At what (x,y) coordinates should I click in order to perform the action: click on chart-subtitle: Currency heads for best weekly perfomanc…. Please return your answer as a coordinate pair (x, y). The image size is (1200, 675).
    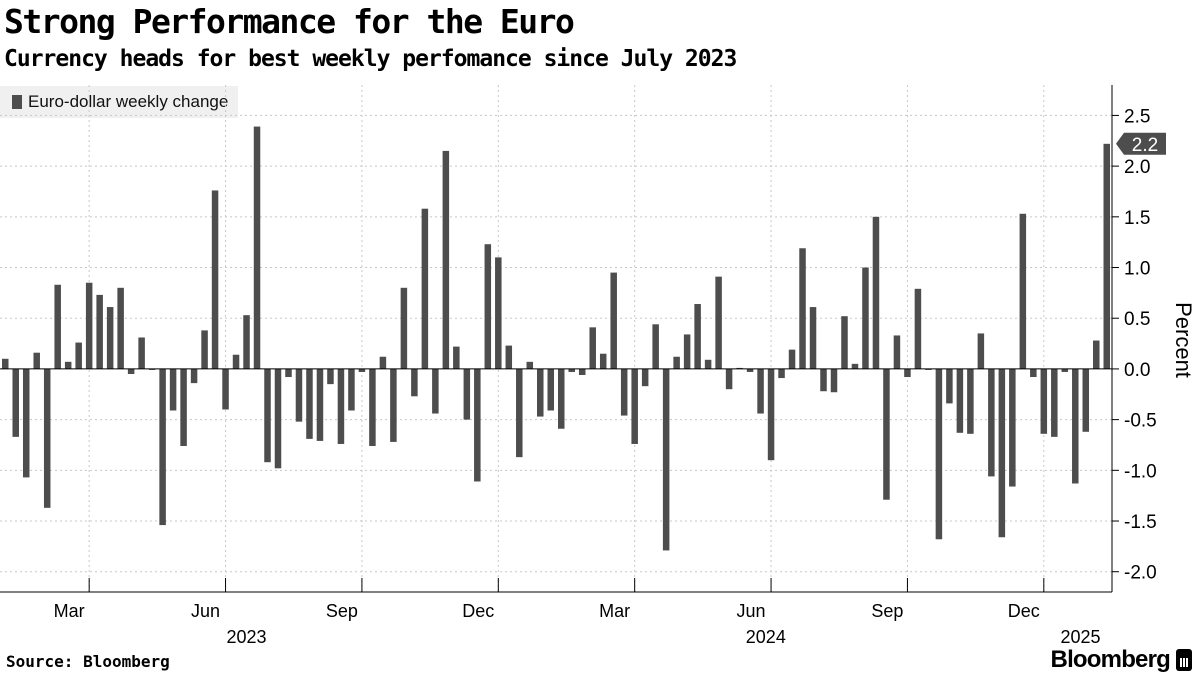
    Looking at the image, I should click on (370, 59).